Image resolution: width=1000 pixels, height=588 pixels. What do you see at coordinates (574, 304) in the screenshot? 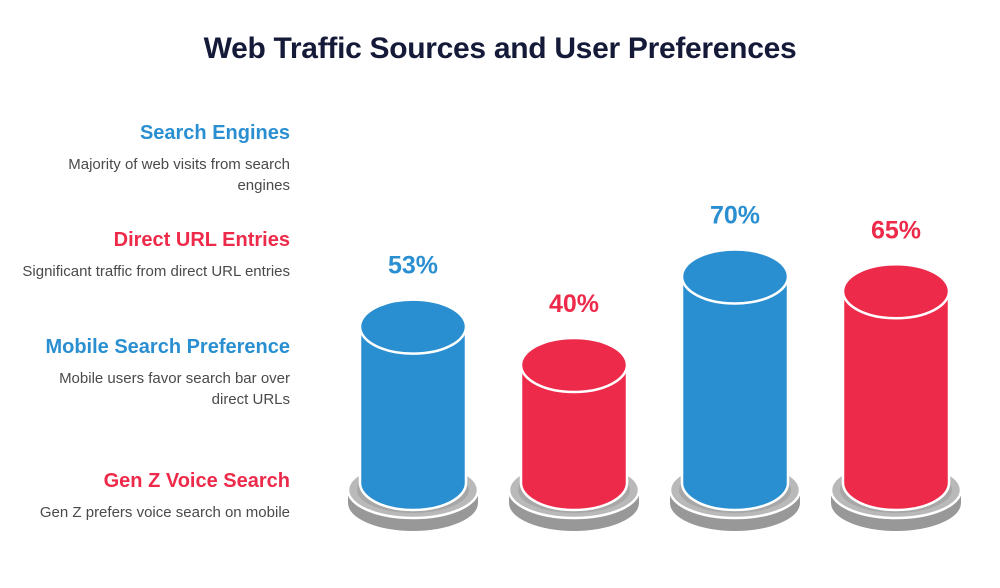
I see `value-label: 40%` at bounding box center [574, 304].